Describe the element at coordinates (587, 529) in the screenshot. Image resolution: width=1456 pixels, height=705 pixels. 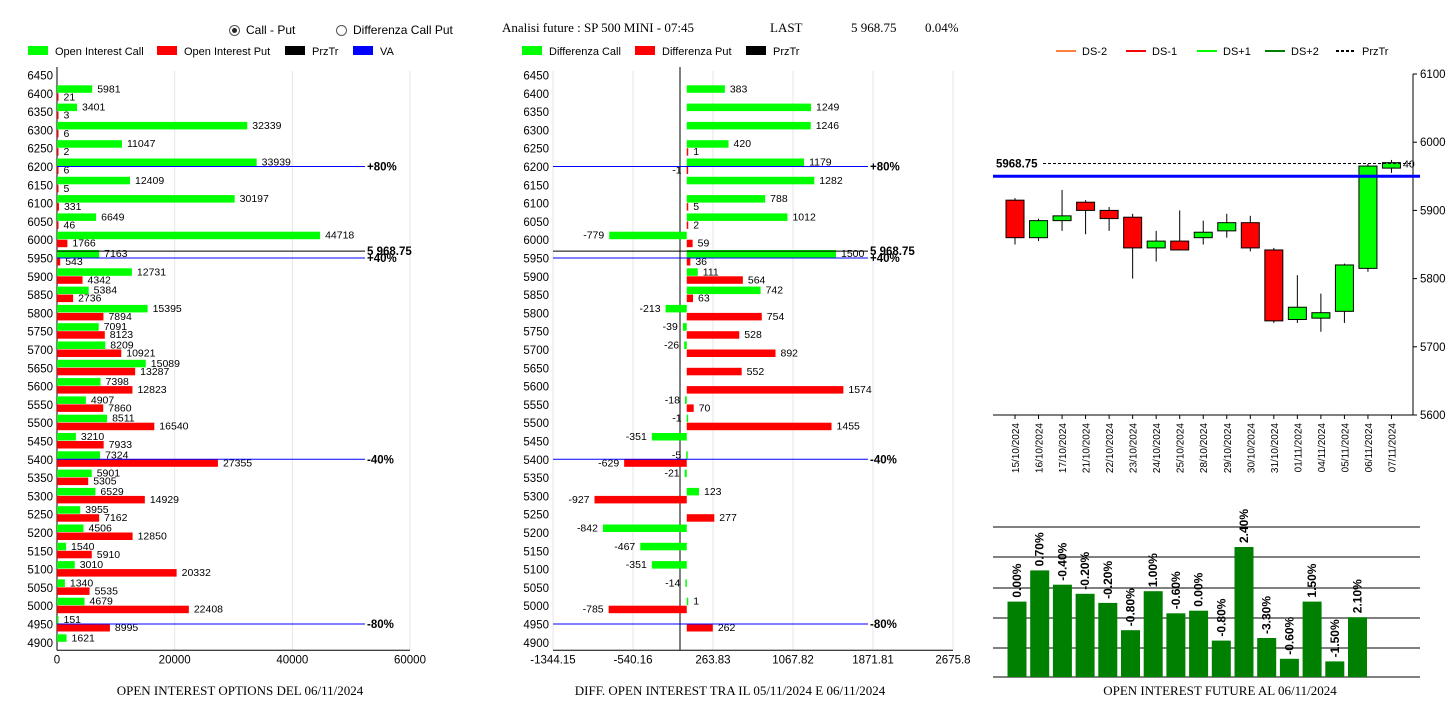
I see `call-label-5200: -842` at that location.